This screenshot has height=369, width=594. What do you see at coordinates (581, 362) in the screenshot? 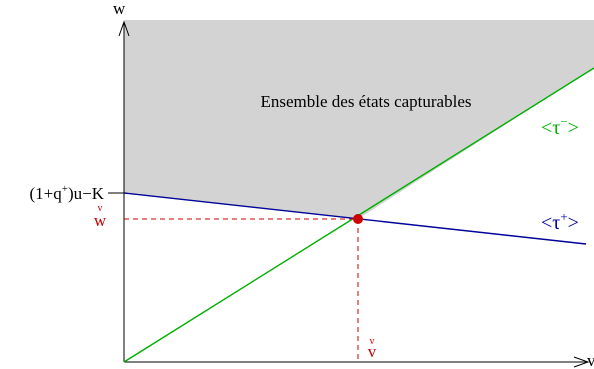
I see `x-axis-arrow` at bounding box center [581, 362].